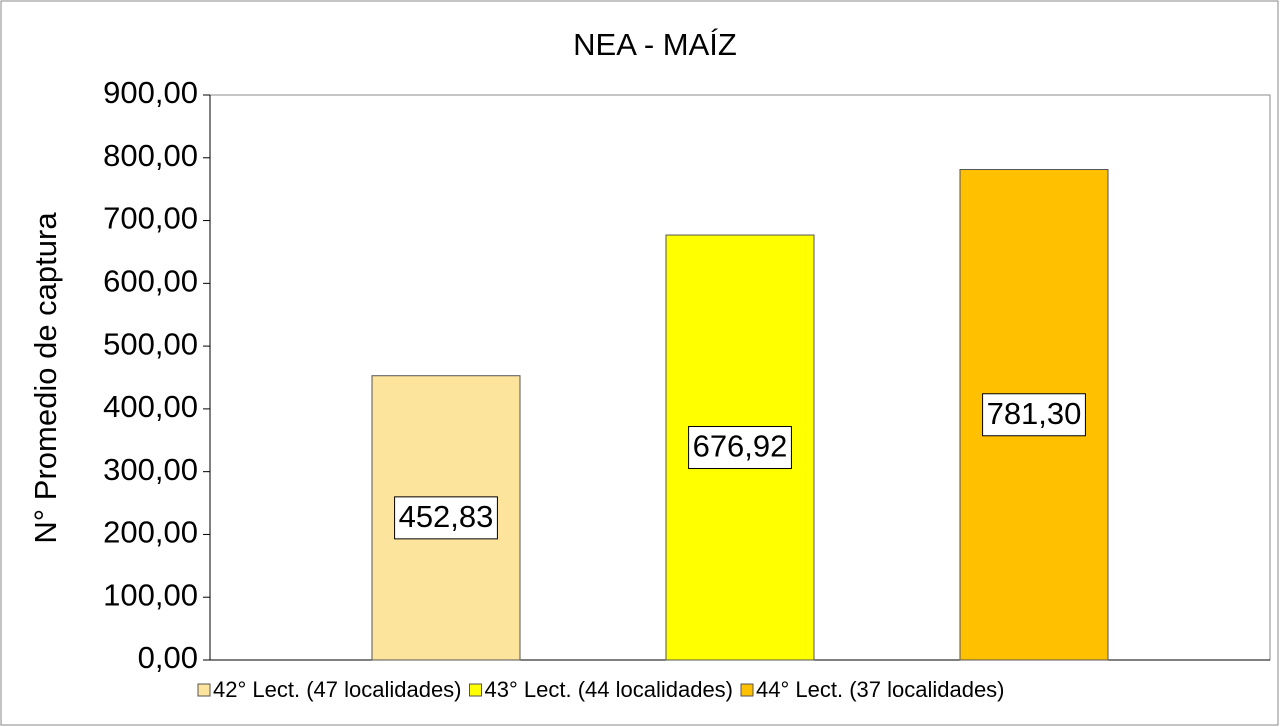 This screenshot has height=727, width=1280. What do you see at coordinates (168, 657) in the screenshot?
I see `y-tick-label: 0,00` at bounding box center [168, 657].